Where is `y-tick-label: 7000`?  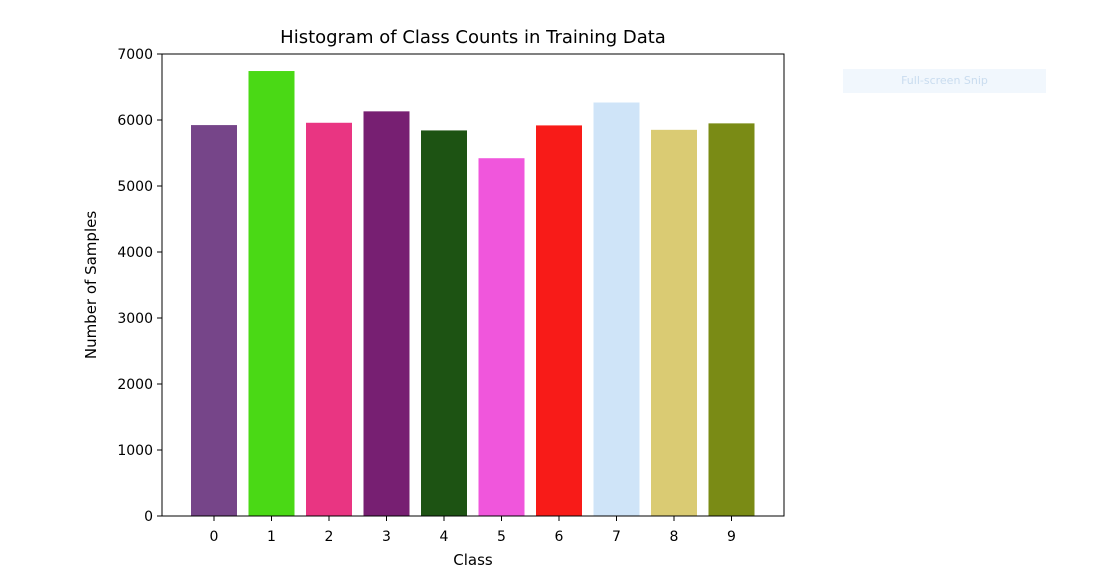
y-tick-label: 7000 is located at coordinates (135, 55).